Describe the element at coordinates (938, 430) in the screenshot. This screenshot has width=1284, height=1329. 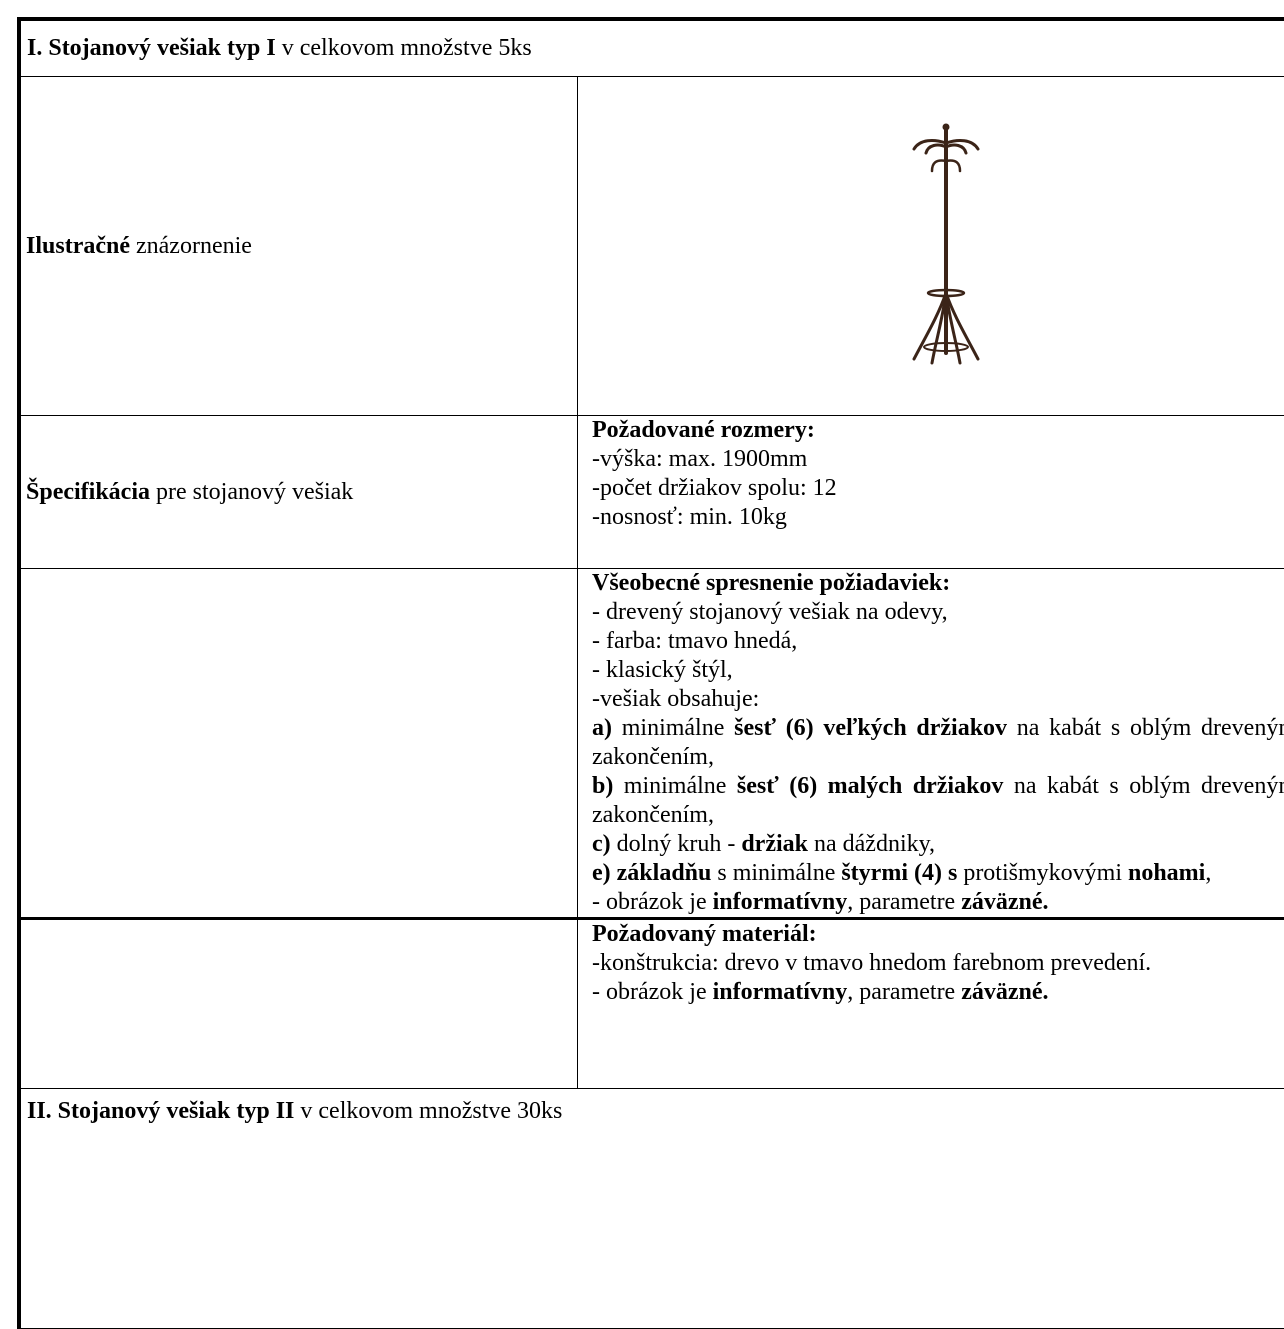
I see `paragraph: Požadované rozmery:` at that location.